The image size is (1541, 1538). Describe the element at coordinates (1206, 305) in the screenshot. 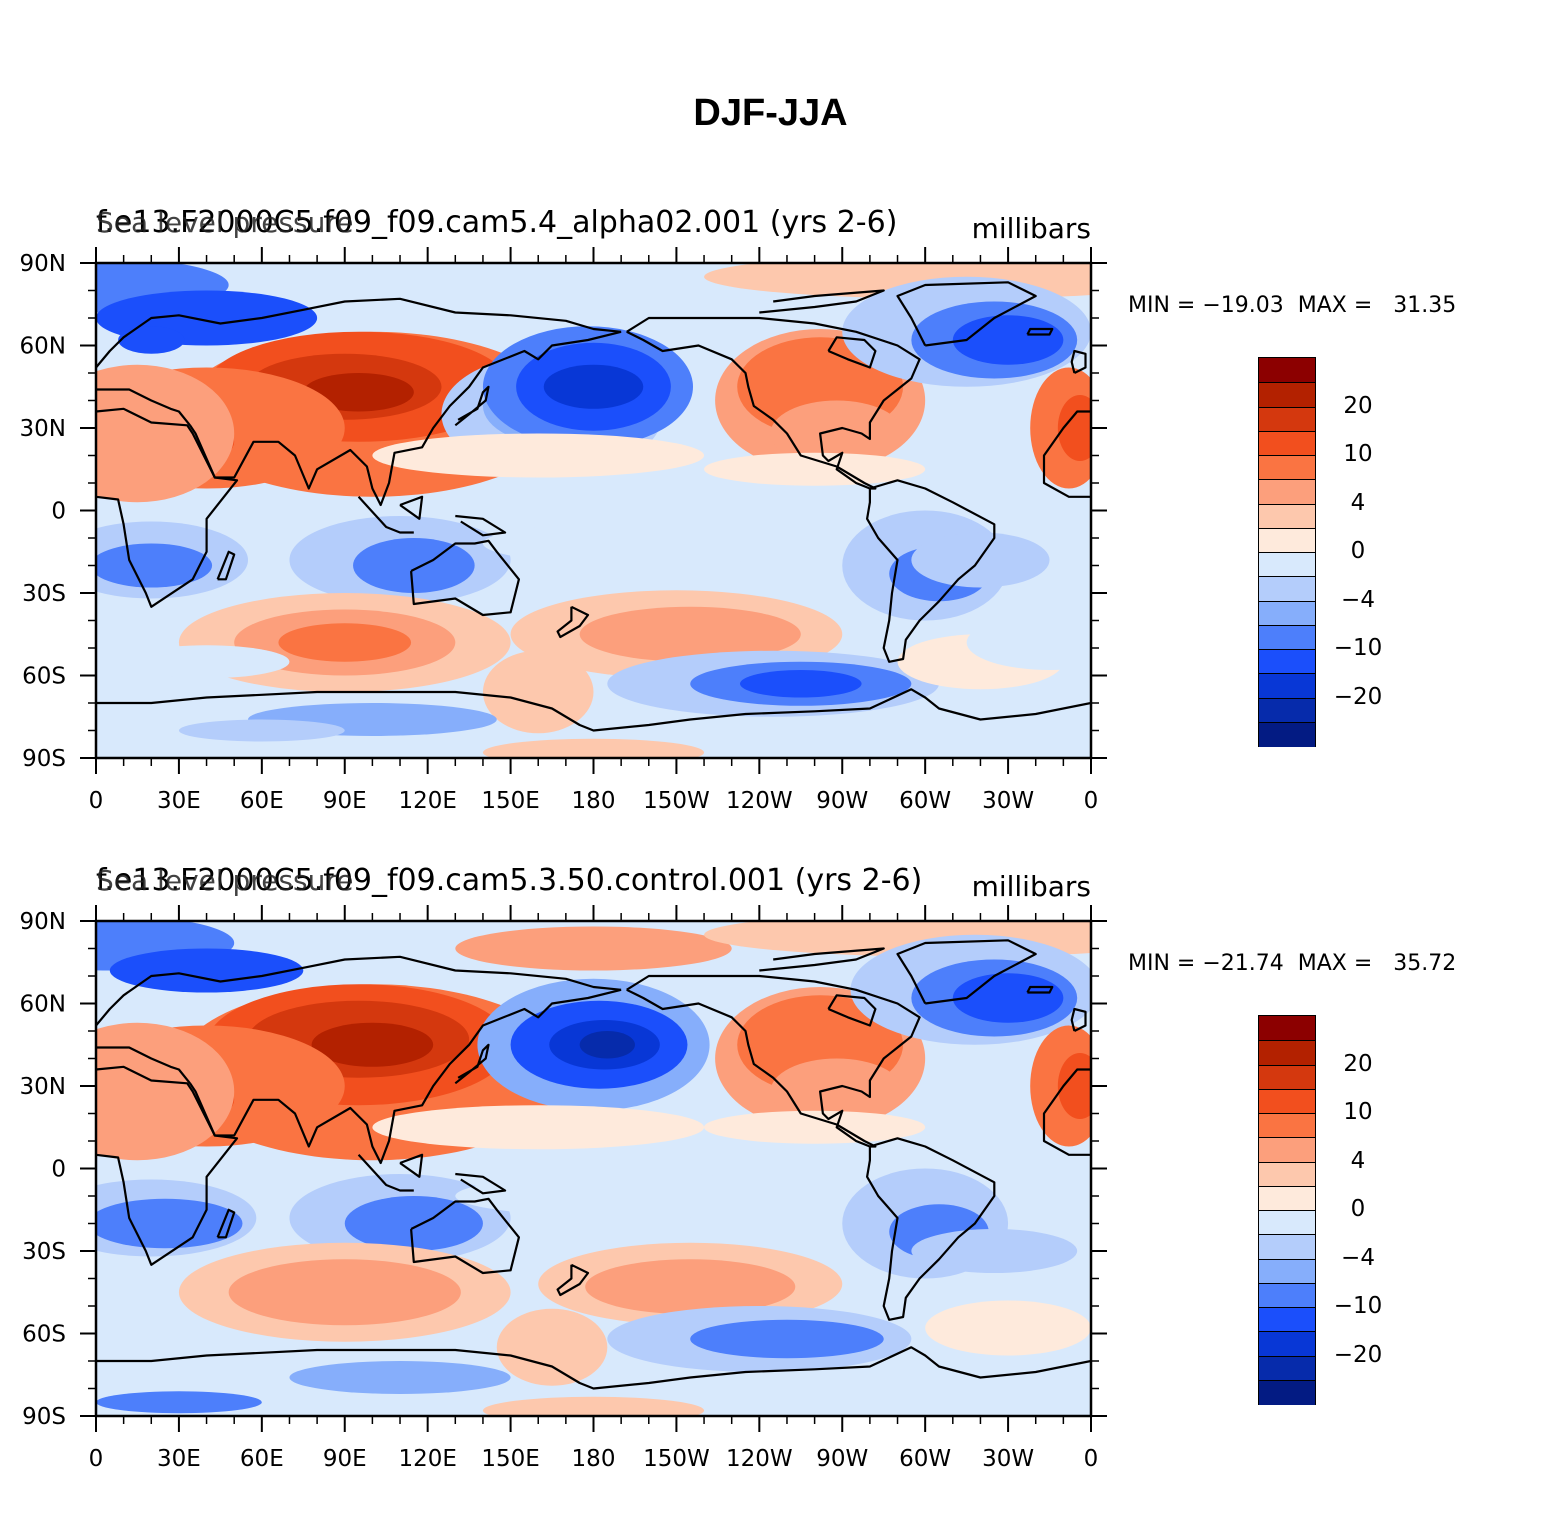

I see `min-value: MIN = −19.03` at that location.